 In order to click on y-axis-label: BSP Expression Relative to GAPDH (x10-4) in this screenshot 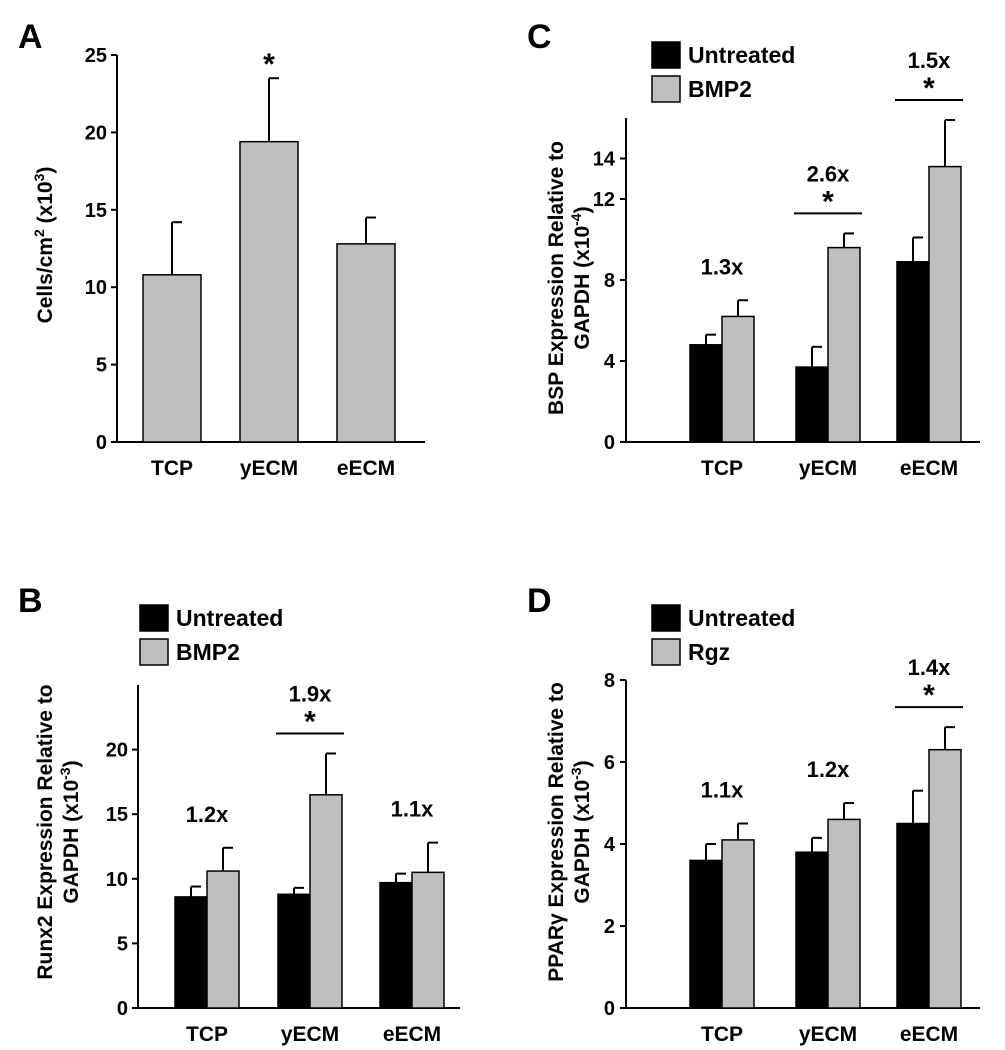, I will do `click(569, 278)`.